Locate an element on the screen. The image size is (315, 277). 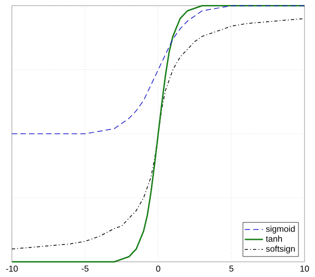
legend-label: sigmoid is located at coordinates (280, 229).